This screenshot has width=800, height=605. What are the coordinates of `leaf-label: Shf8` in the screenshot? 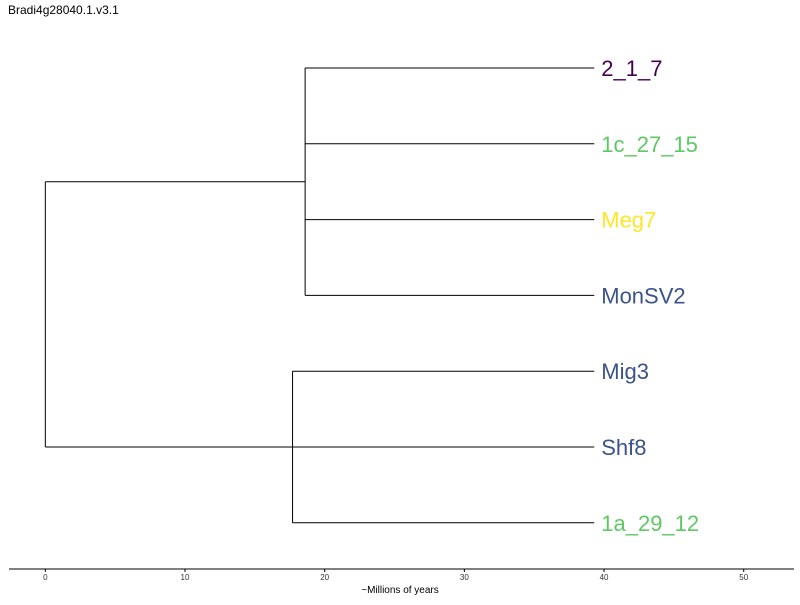 It's located at (623, 447).